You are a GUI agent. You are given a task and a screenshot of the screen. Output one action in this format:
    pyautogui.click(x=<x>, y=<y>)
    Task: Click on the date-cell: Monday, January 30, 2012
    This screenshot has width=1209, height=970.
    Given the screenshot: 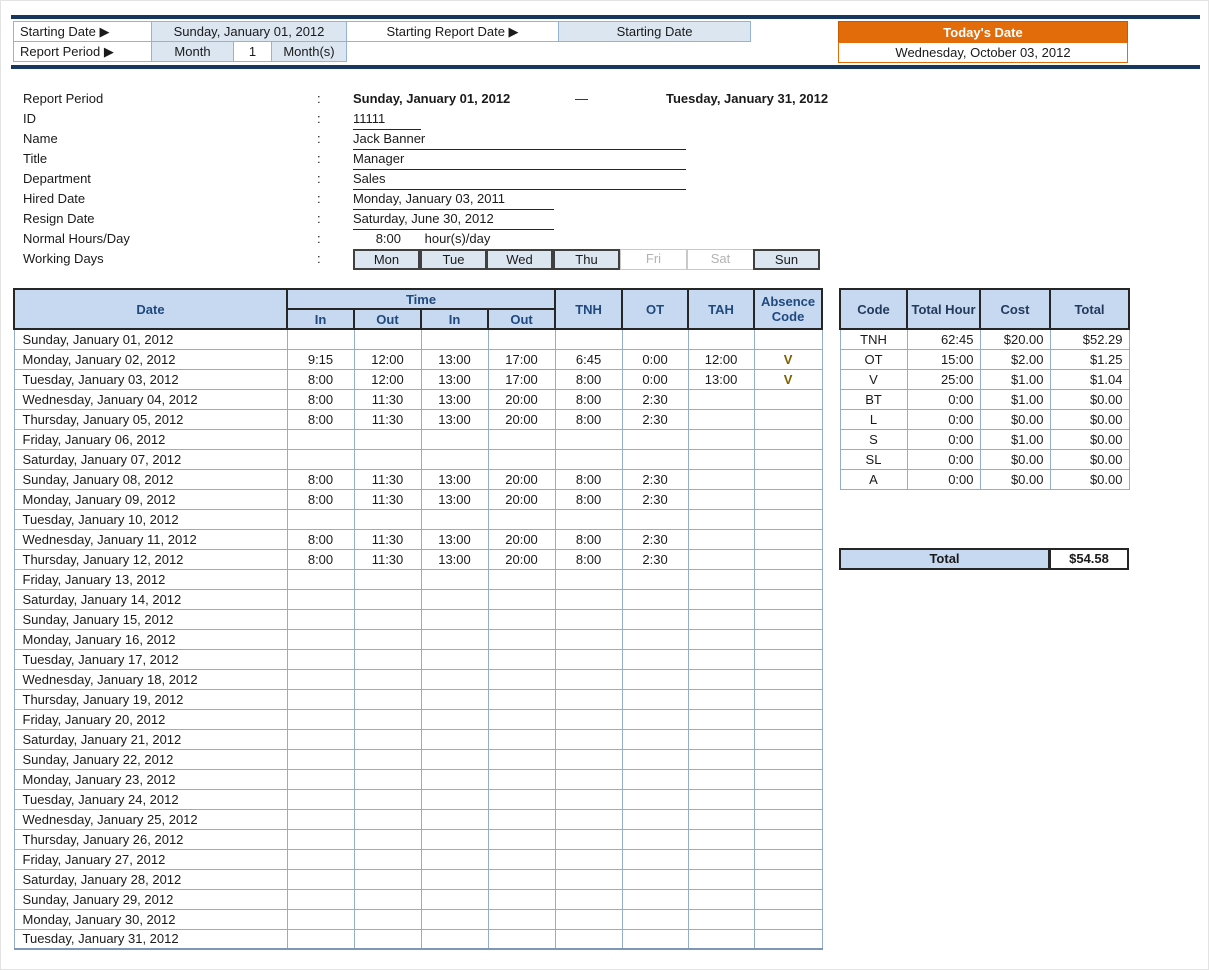 What is the action you would take?
    pyautogui.click(x=150, y=919)
    